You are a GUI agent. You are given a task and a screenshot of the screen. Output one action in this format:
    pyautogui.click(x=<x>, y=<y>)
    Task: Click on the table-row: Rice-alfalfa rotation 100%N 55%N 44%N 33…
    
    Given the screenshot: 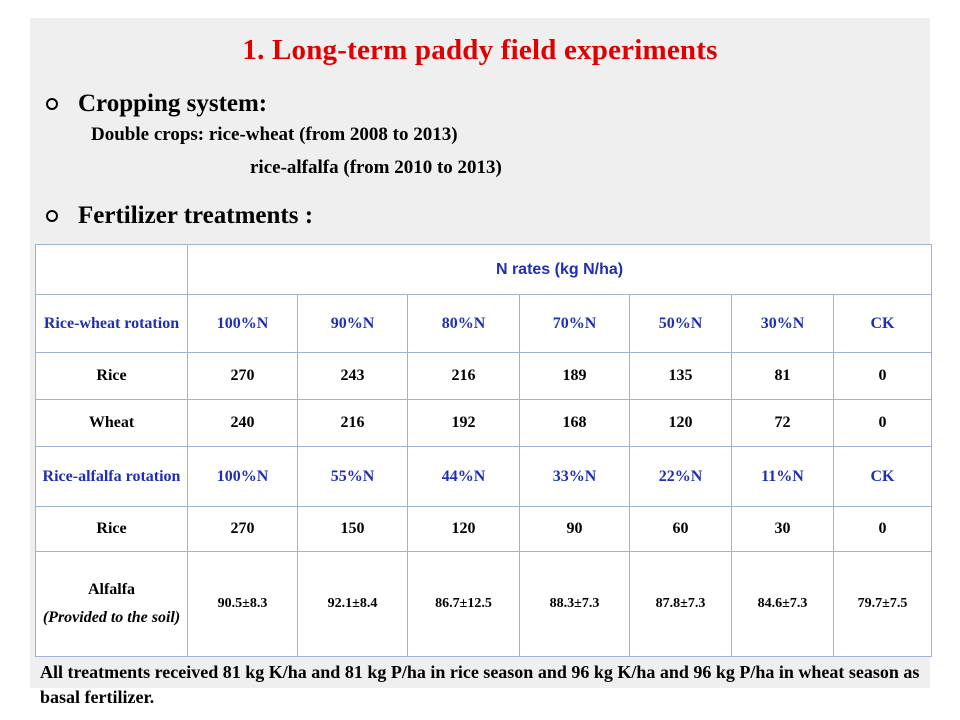 What is the action you would take?
    pyautogui.click(x=484, y=476)
    